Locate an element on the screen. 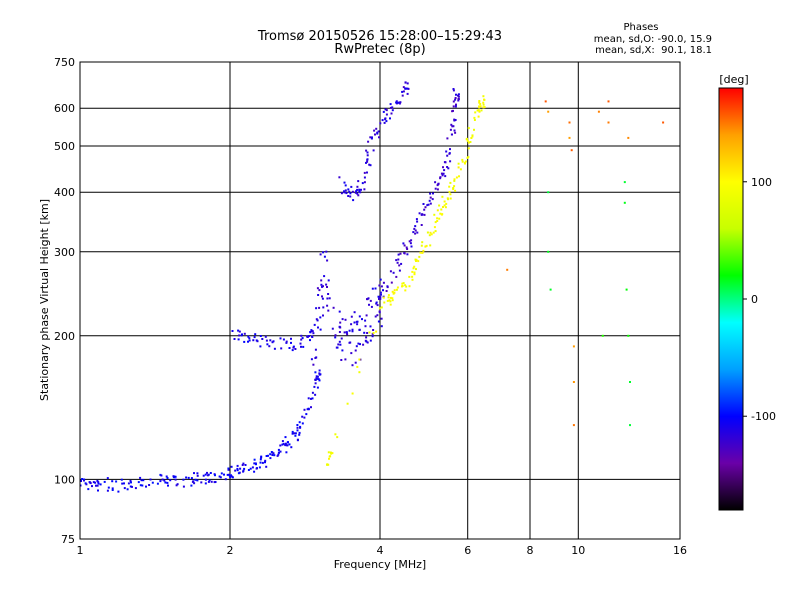 The width and height of the screenshot is (800, 600). series-x_F2 is located at coordinates (406, 280).